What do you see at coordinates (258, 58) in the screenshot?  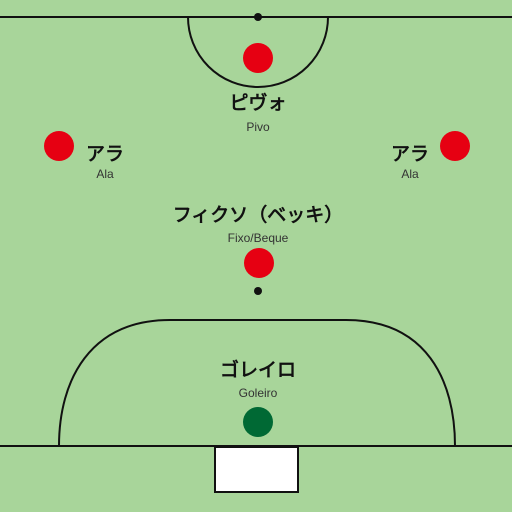 I see `player-marker-pivo` at bounding box center [258, 58].